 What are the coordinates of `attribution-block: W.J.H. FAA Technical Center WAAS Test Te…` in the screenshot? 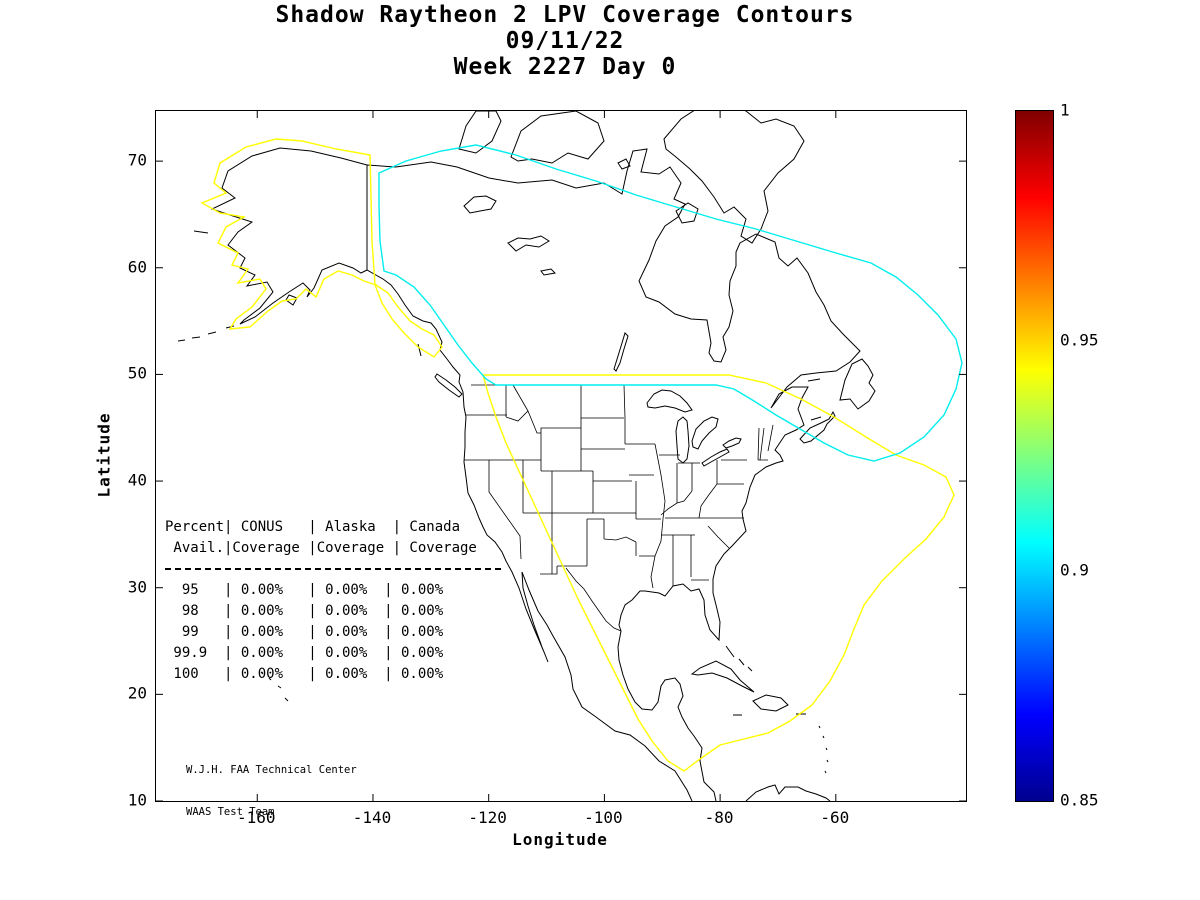 It's located at (271, 791).